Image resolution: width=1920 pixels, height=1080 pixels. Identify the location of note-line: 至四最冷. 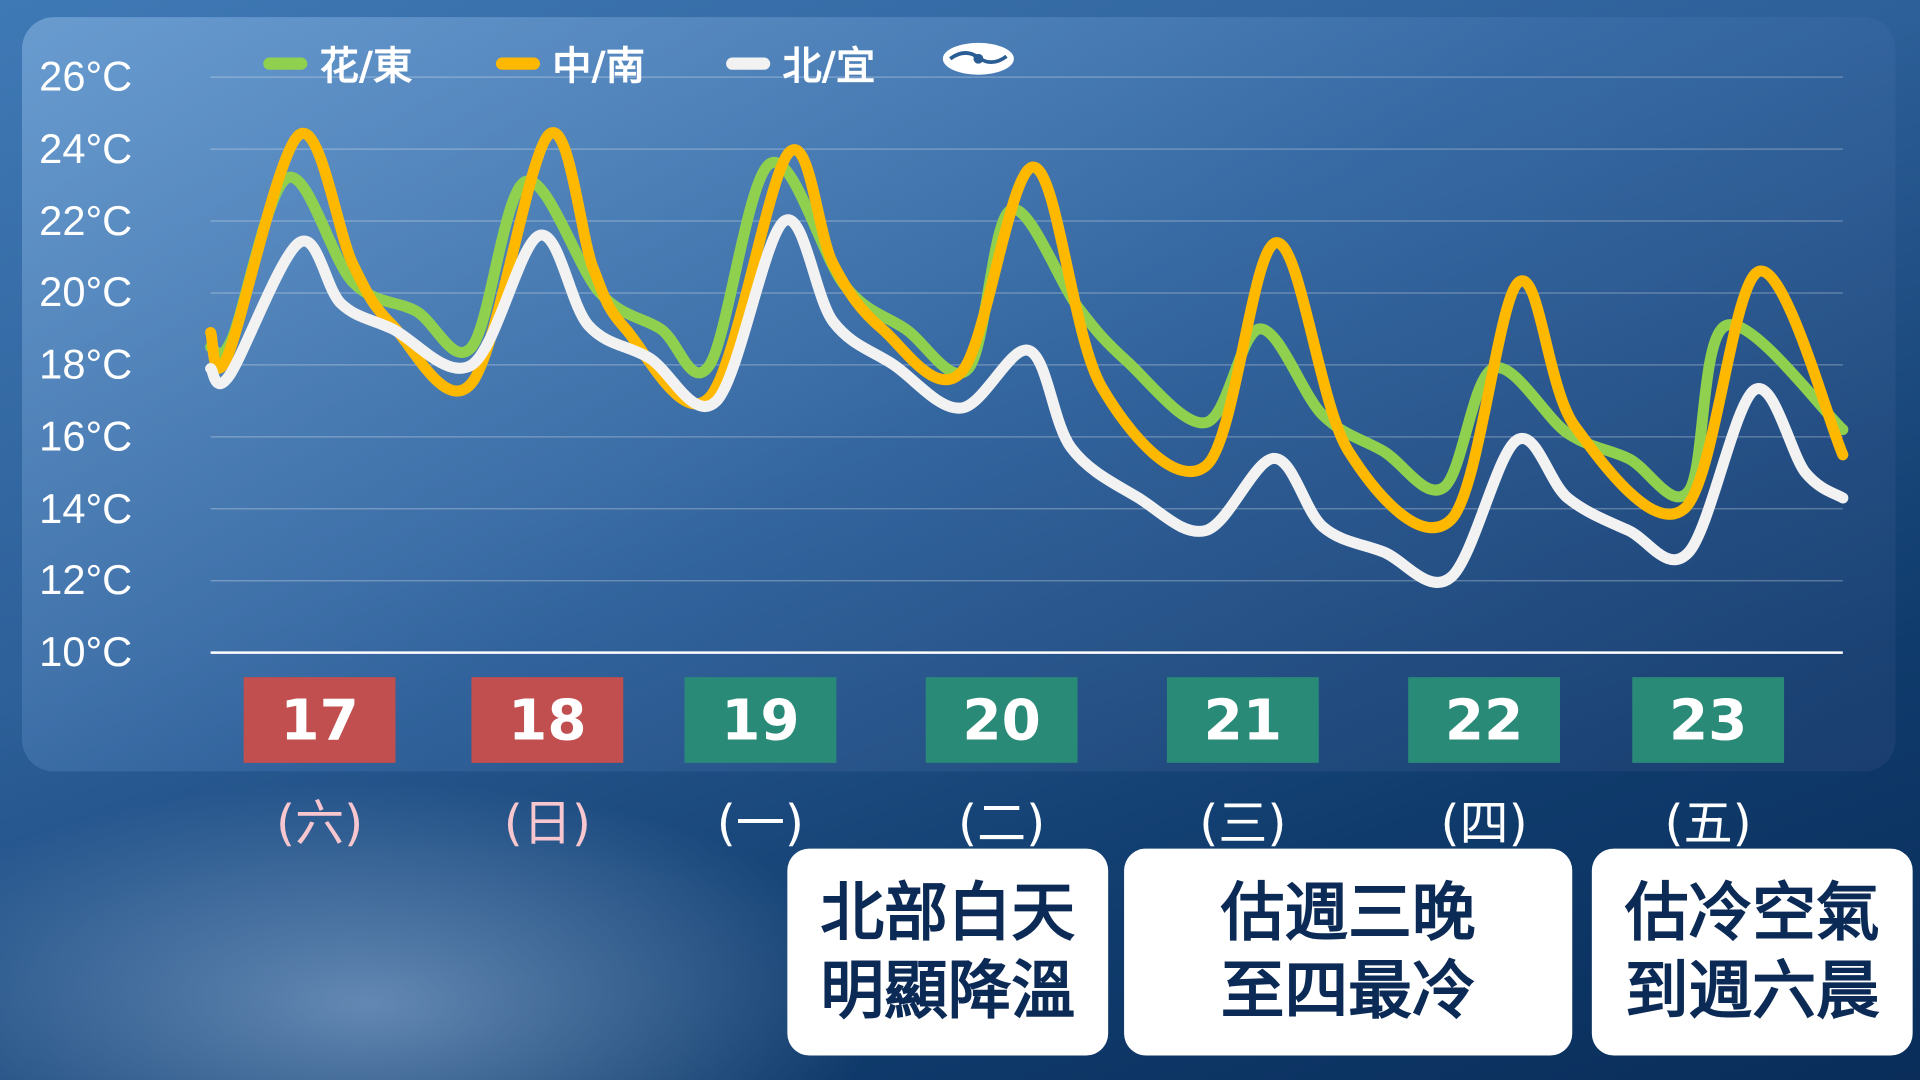
(1348, 991).